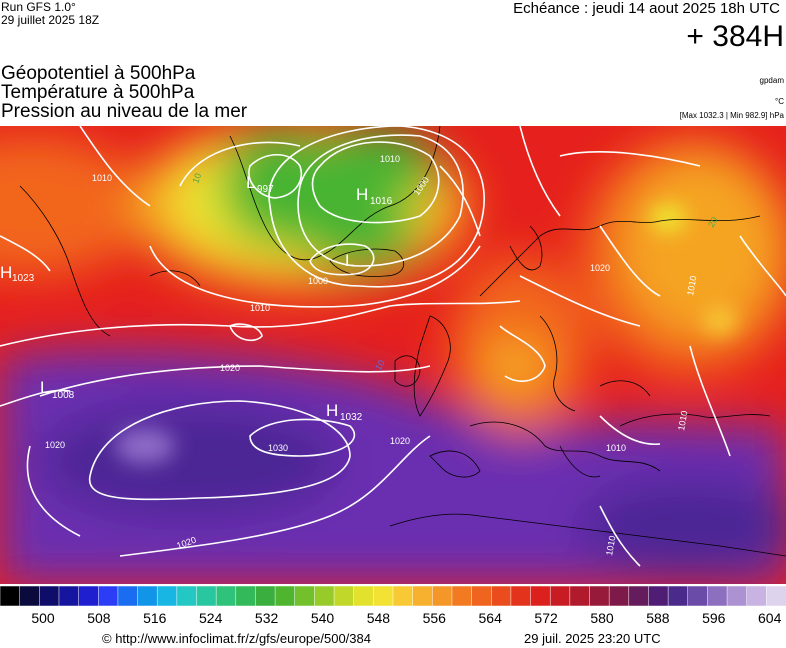 The width and height of the screenshot is (786, 648). Describe the element at coordinates (23, 278) in the screenshot. I see `high-center-value: 1023` at that location.